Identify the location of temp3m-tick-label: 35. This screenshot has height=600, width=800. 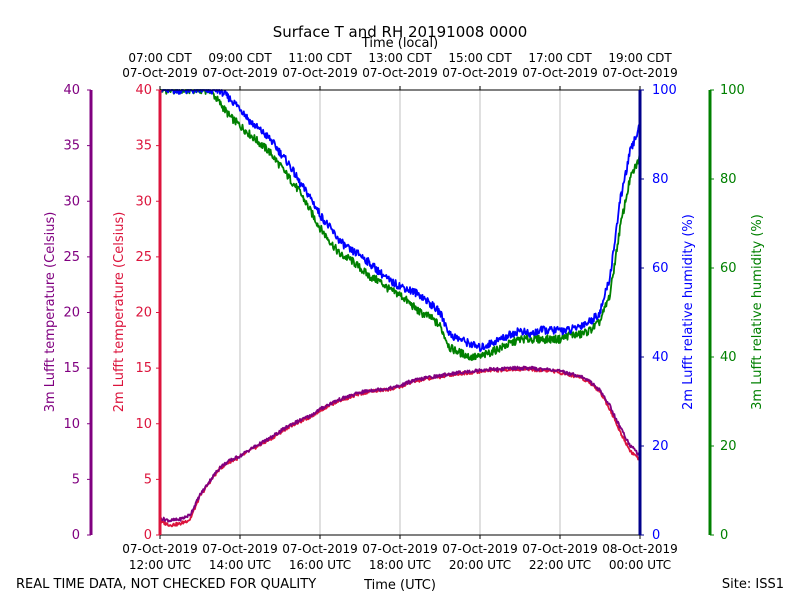
(71, 146).